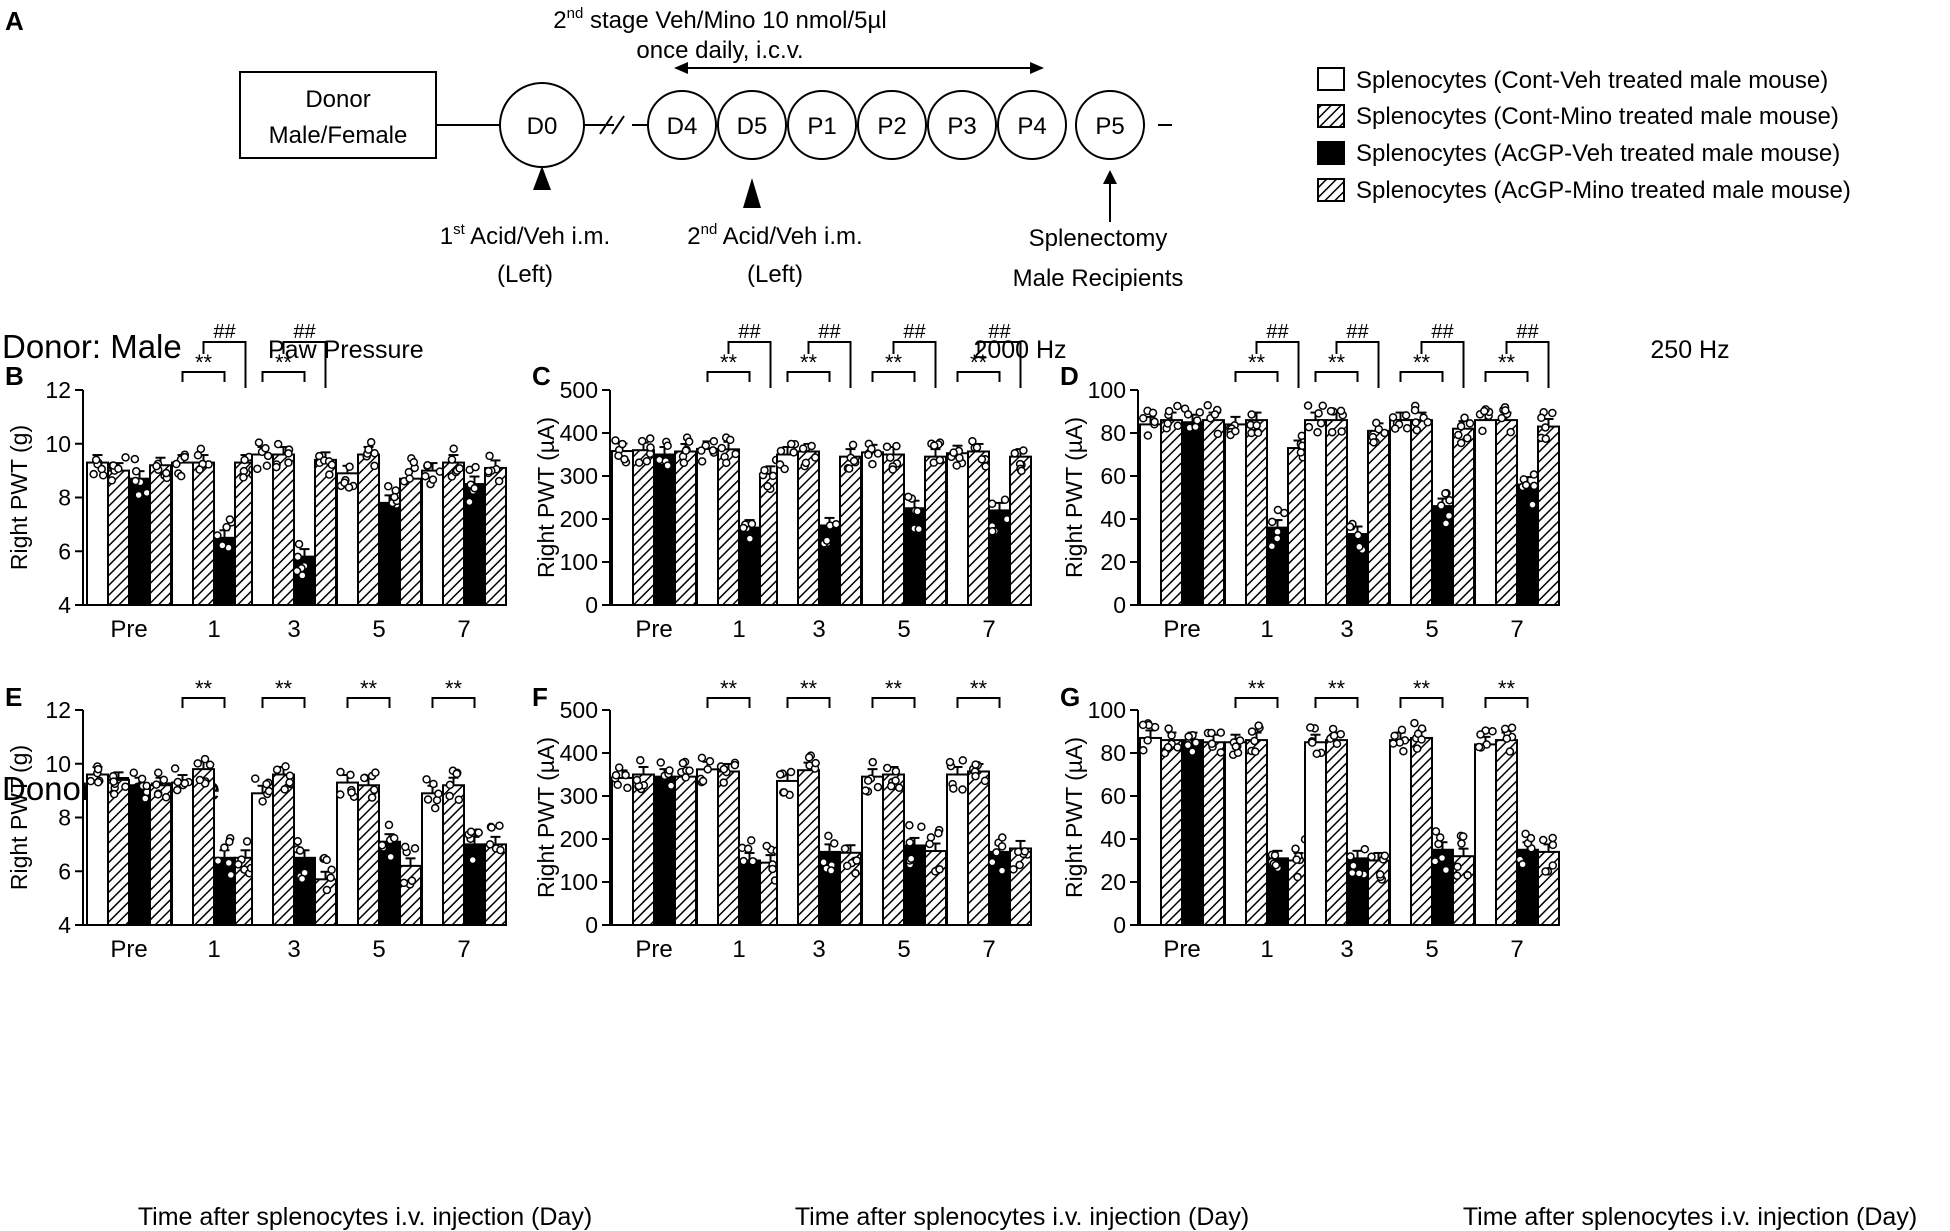  What do you see at coordinates (19, 497) in the screenshot?
I see `y-axis-label-b: Right PWT (g)` at bounding box center [19, 497].